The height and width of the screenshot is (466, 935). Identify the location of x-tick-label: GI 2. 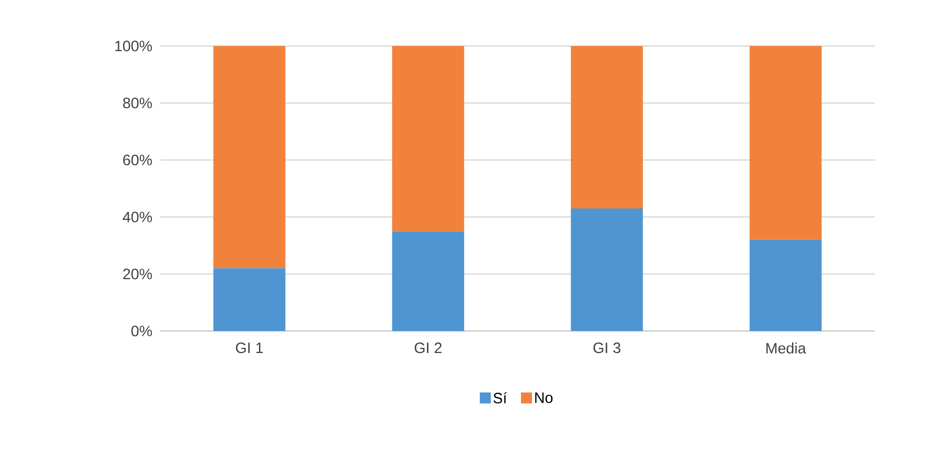
(428, 348).